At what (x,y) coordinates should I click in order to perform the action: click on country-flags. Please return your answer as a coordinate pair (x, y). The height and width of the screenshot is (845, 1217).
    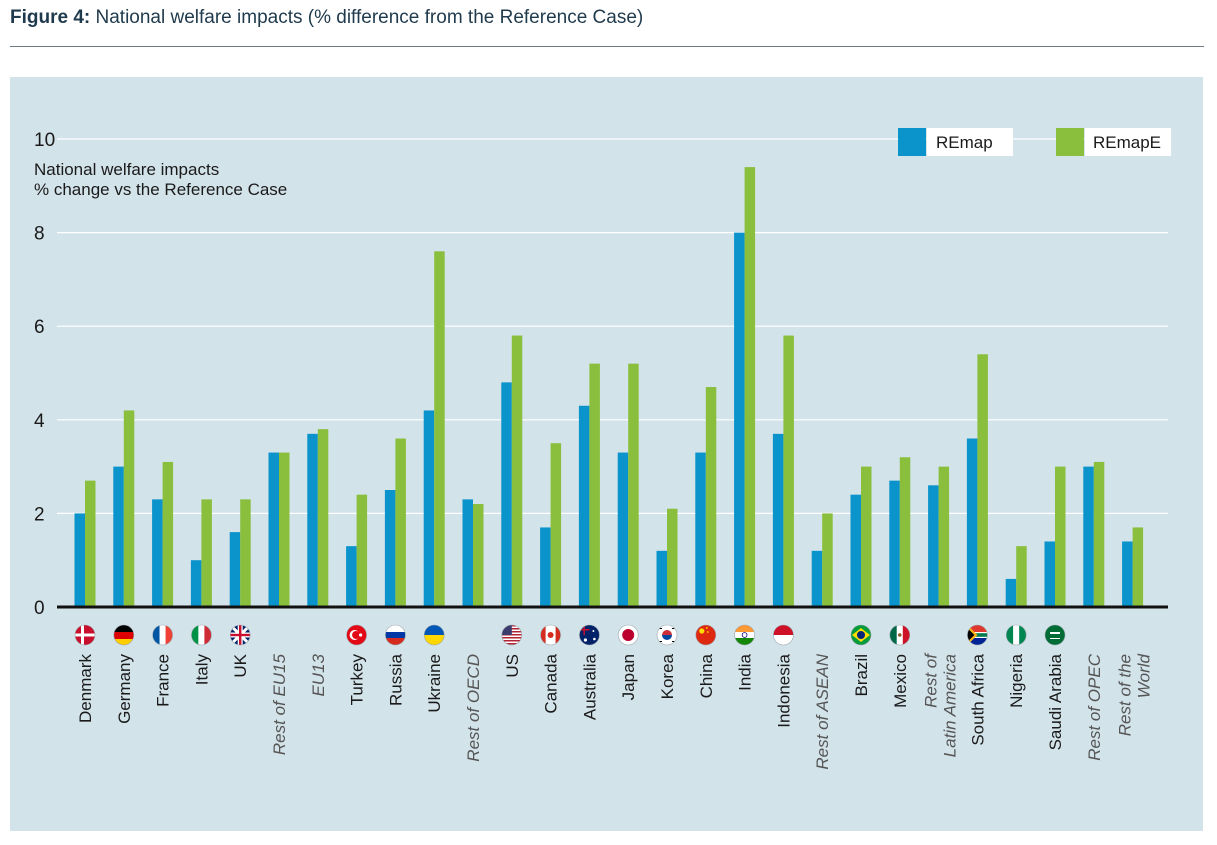
    Looking at the image, I should click on (570, 635).